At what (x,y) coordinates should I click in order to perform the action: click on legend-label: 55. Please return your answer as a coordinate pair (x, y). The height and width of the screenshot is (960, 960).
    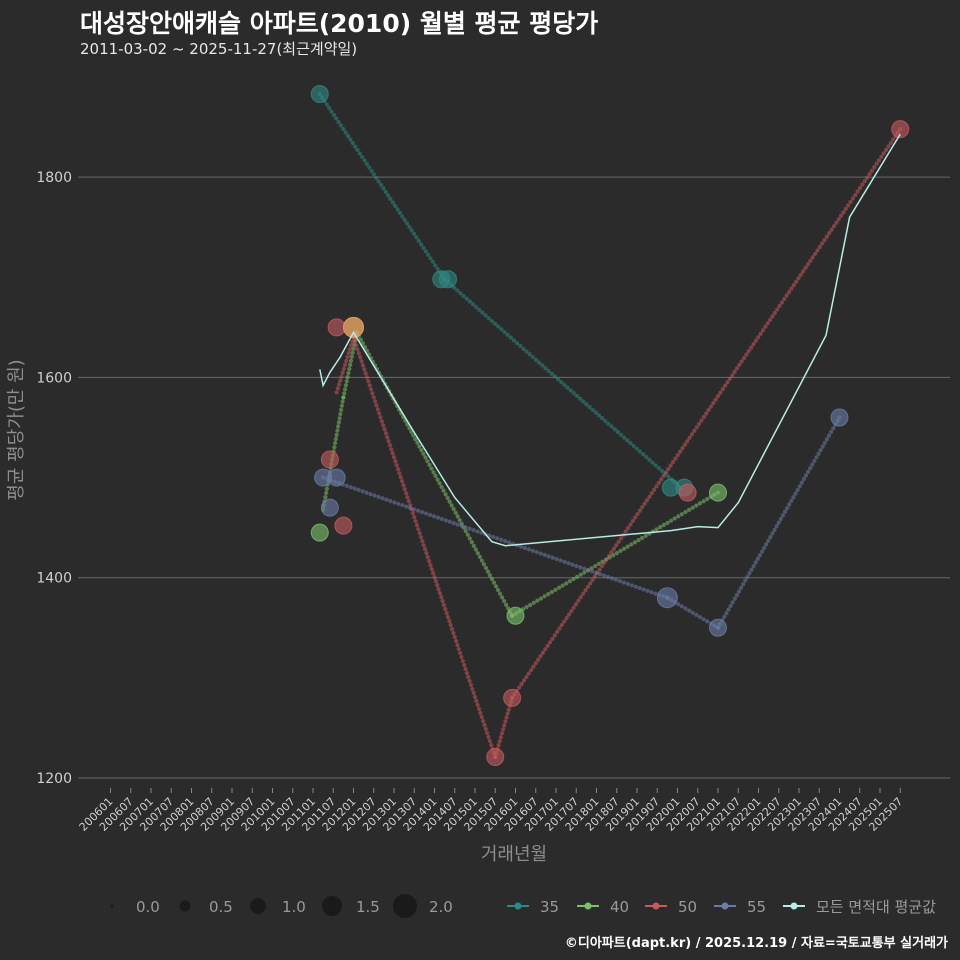
    Looking at the image, I should click on (756, 907).